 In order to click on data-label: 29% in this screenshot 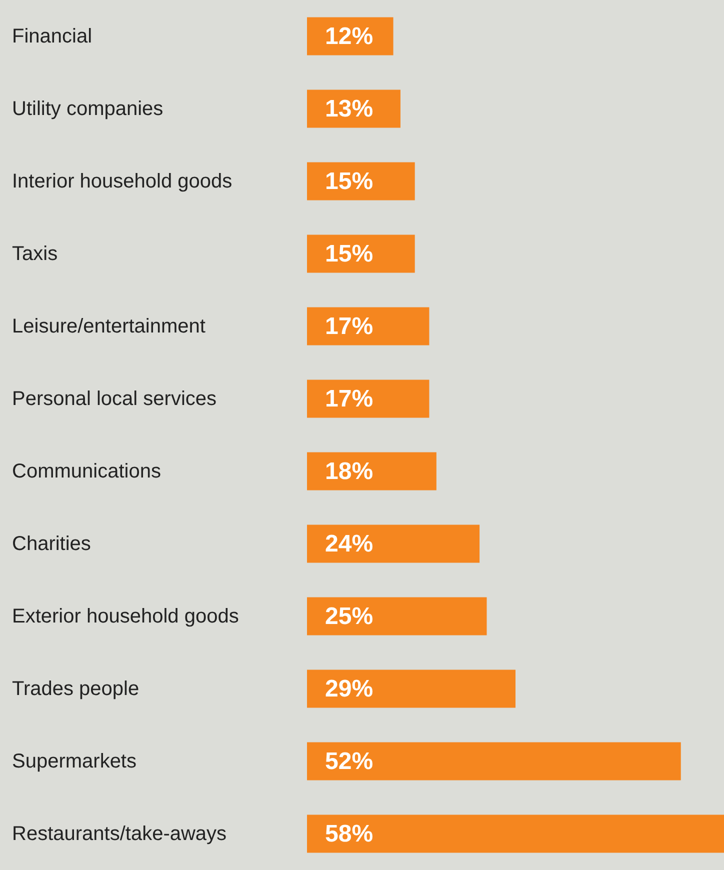, I will do `click(349, 688)`.